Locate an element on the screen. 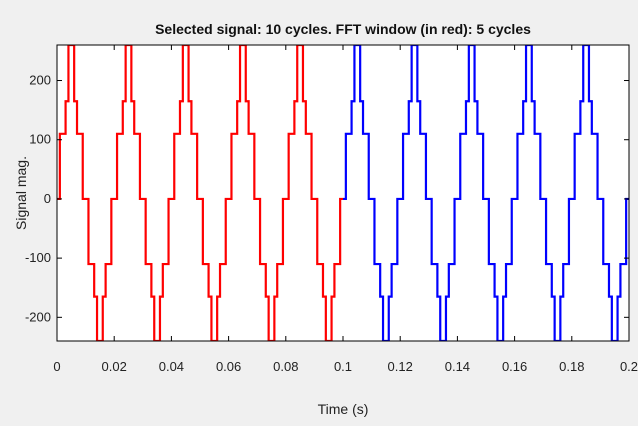 The image size is (638, 426). x-tick-label: 0.2 is located at coordinates (629, 366).